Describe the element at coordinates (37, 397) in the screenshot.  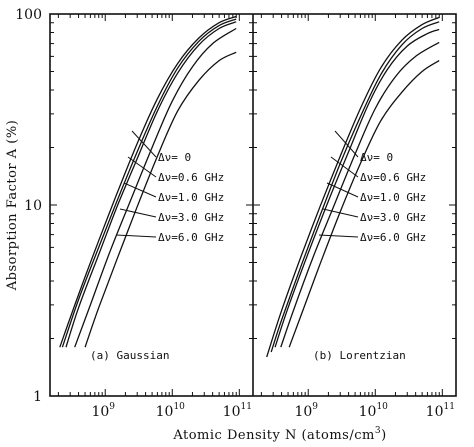
I see `y-tick-label: 1` at that location.